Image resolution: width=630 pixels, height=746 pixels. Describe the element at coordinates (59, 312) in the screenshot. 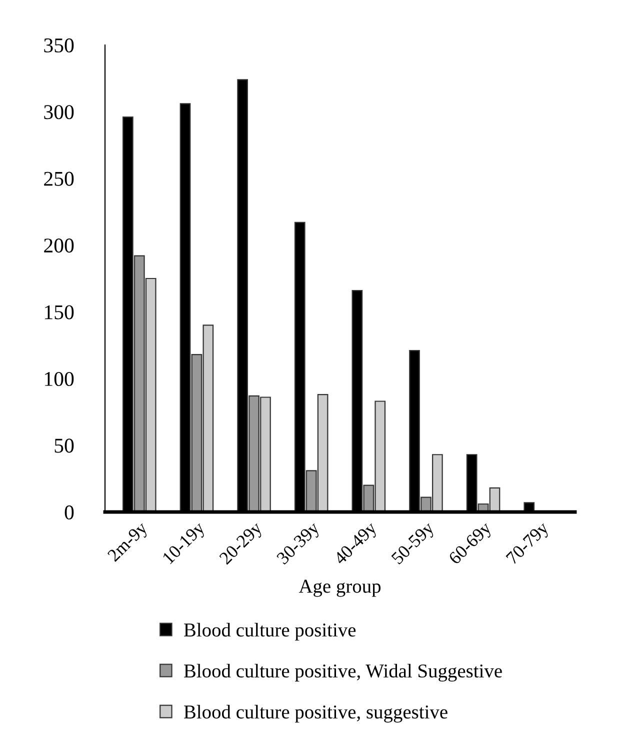

I see `y-tick-label: 150` at that location.